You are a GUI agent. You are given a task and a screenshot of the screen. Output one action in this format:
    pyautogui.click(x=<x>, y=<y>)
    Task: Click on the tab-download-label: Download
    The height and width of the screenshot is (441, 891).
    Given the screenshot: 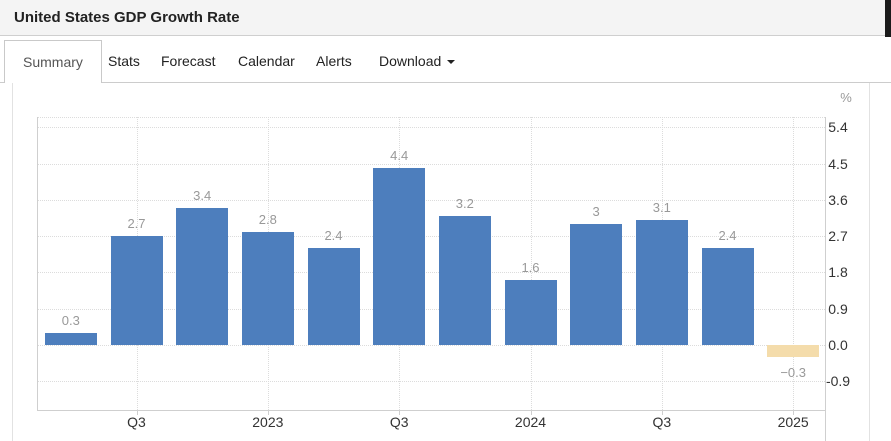 What is the action you would take?
    pyautogui.click(x=410, y=61)
    